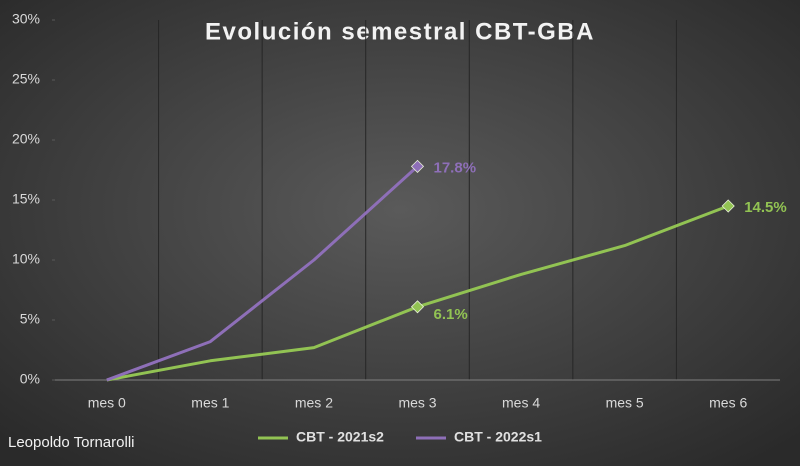  Describe the element at coordinates (107, 403) in the screenshot. I see `x-tick-label: mes 0` at that location.